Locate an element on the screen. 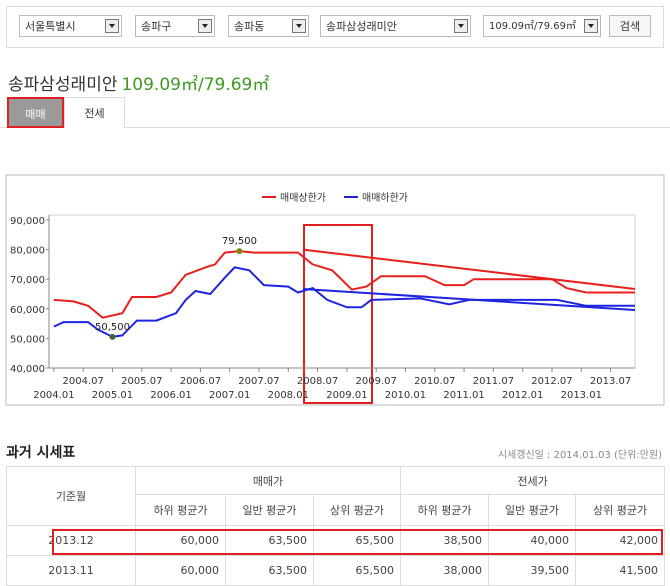  x-tick-label: 2012.01 is located at coordinates (522, 395).